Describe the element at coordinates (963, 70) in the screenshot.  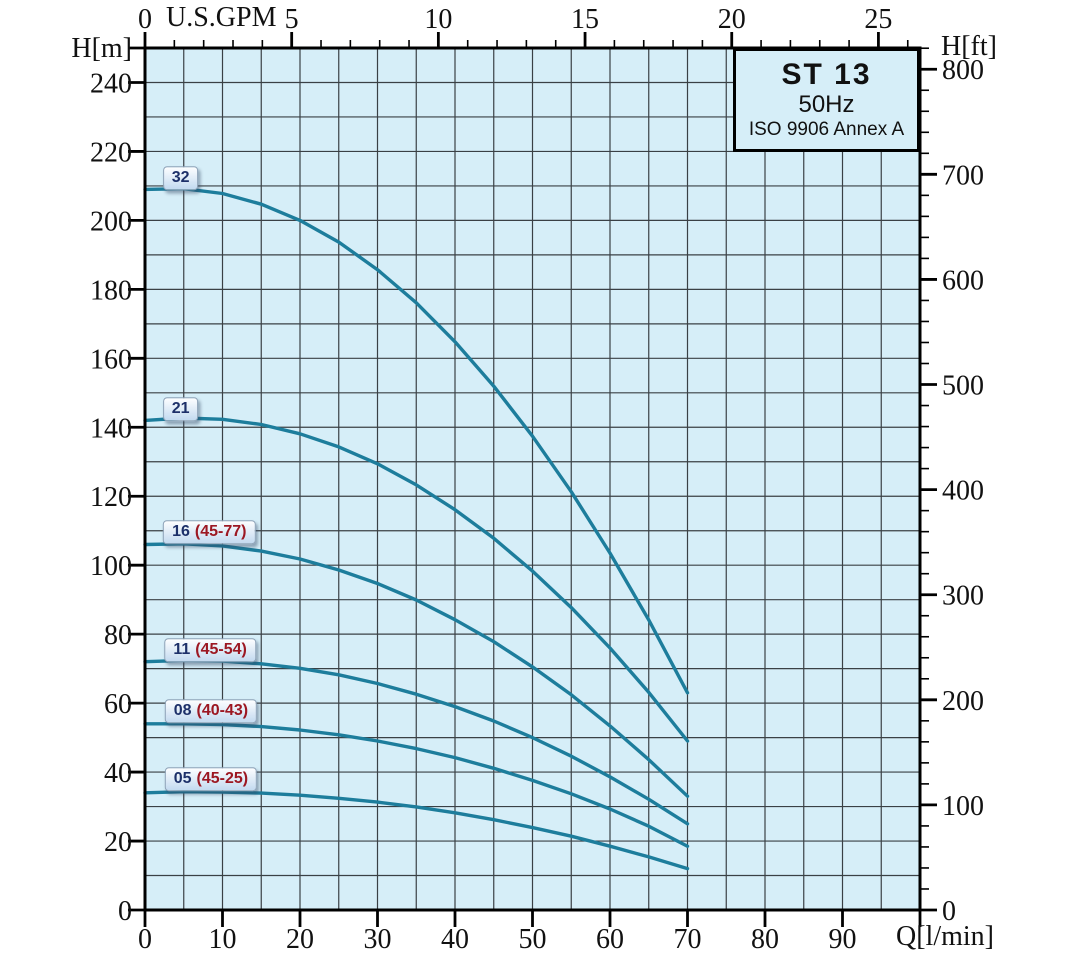
I see `axis-tick-label: 800` at that location.